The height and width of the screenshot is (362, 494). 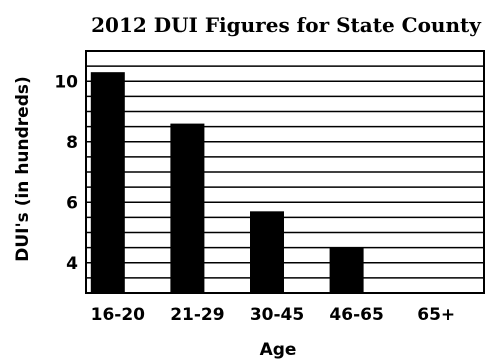 I want to click on y-tick-labels: 4 6 8 10, so click(x=66, y=173).